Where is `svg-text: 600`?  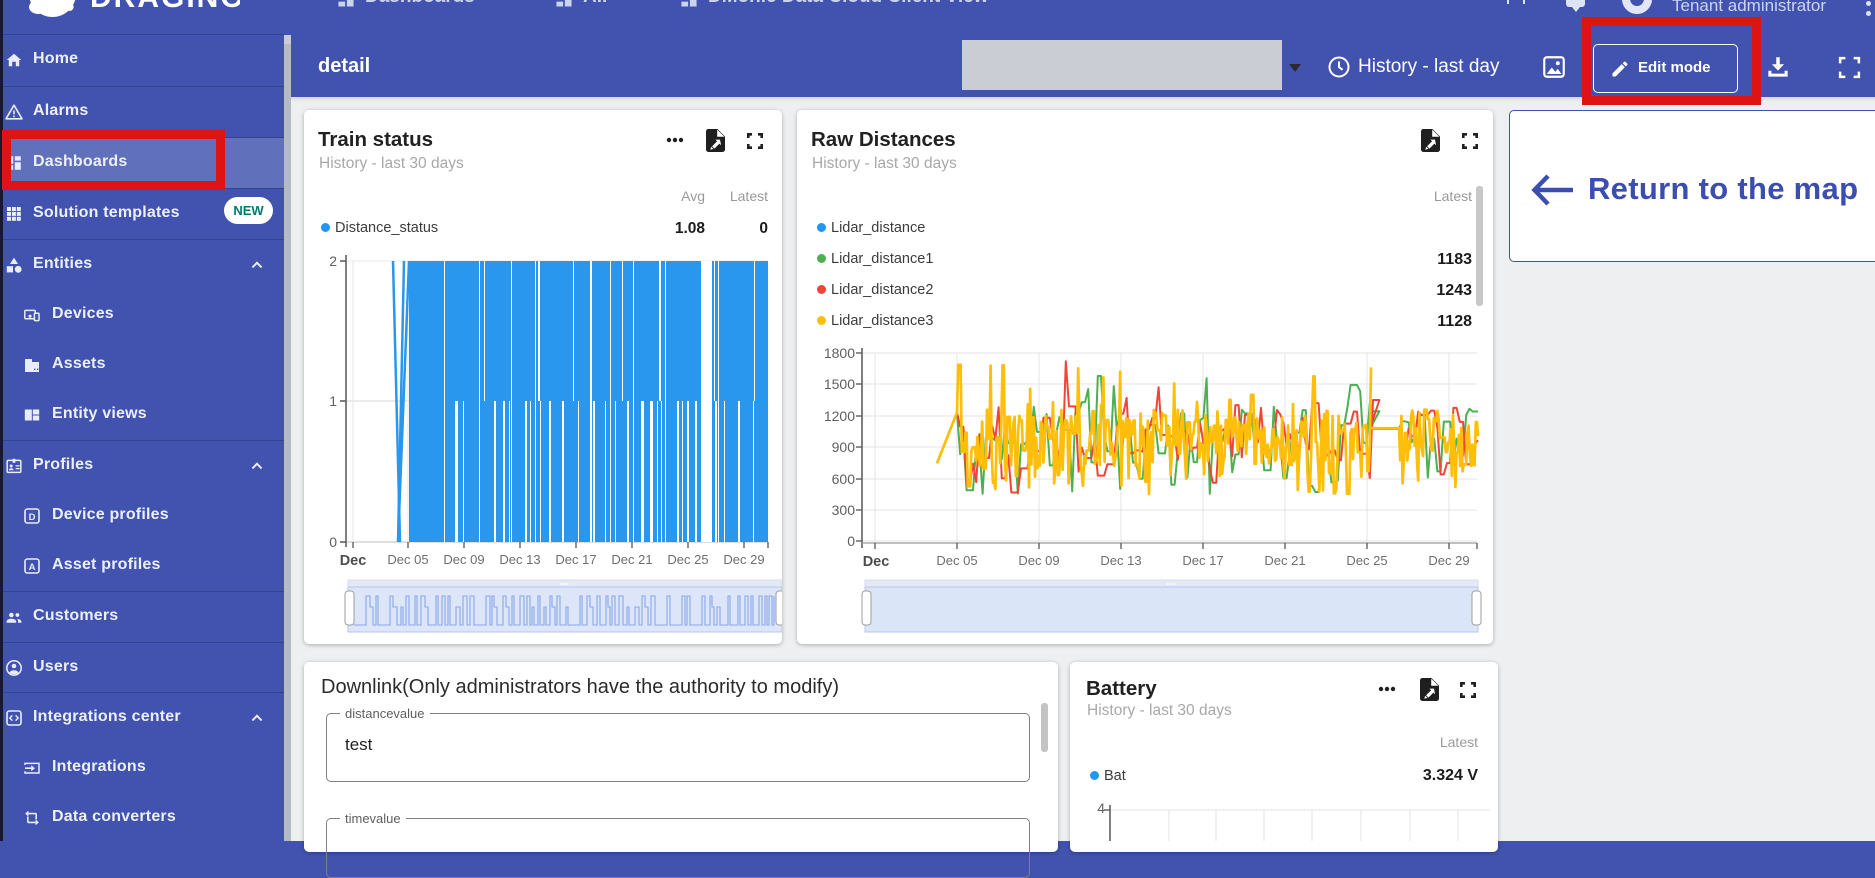 svg-text: 600 is located at coordinates (844, 479).